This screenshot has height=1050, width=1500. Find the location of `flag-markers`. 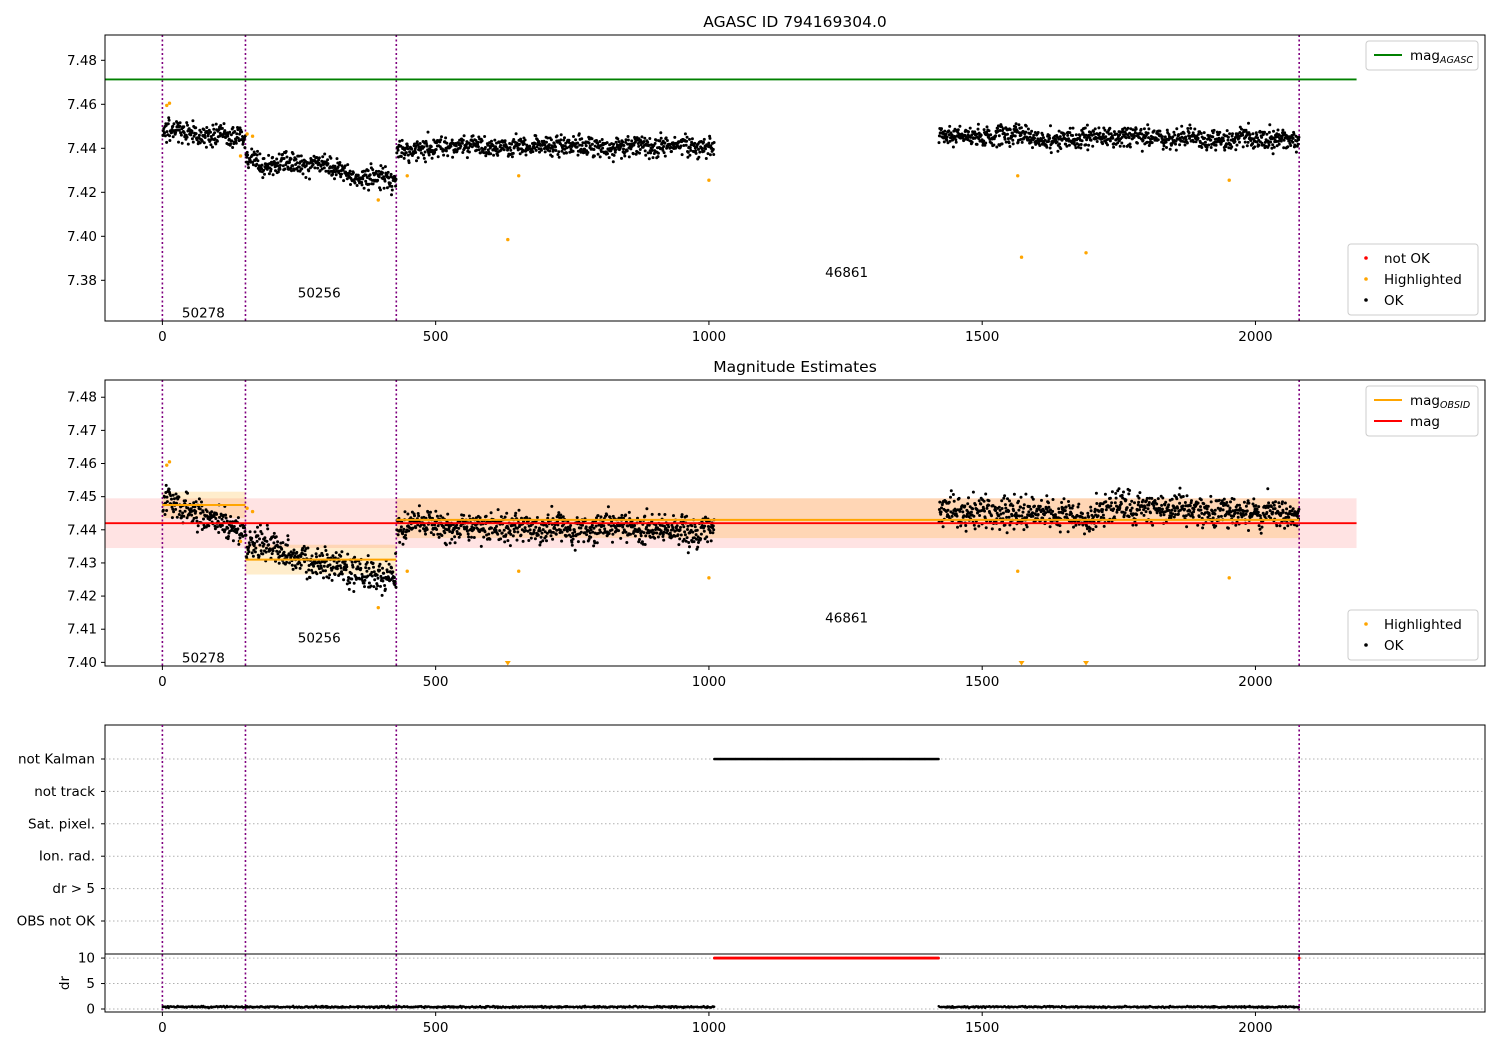

flag-markers is located at coordinates (826, 759).